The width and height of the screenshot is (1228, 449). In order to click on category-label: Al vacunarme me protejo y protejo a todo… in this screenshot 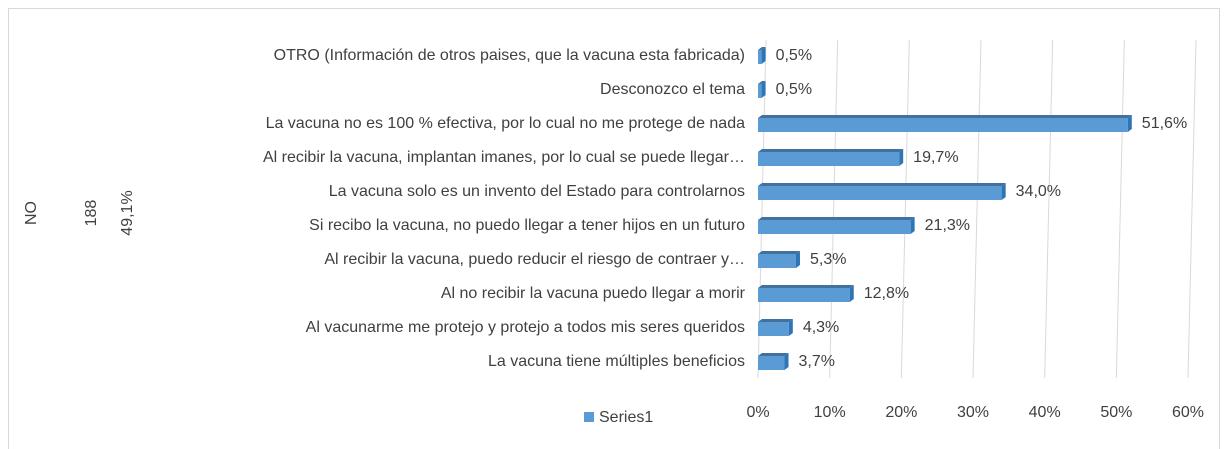, I will do `click(525, 327)`.